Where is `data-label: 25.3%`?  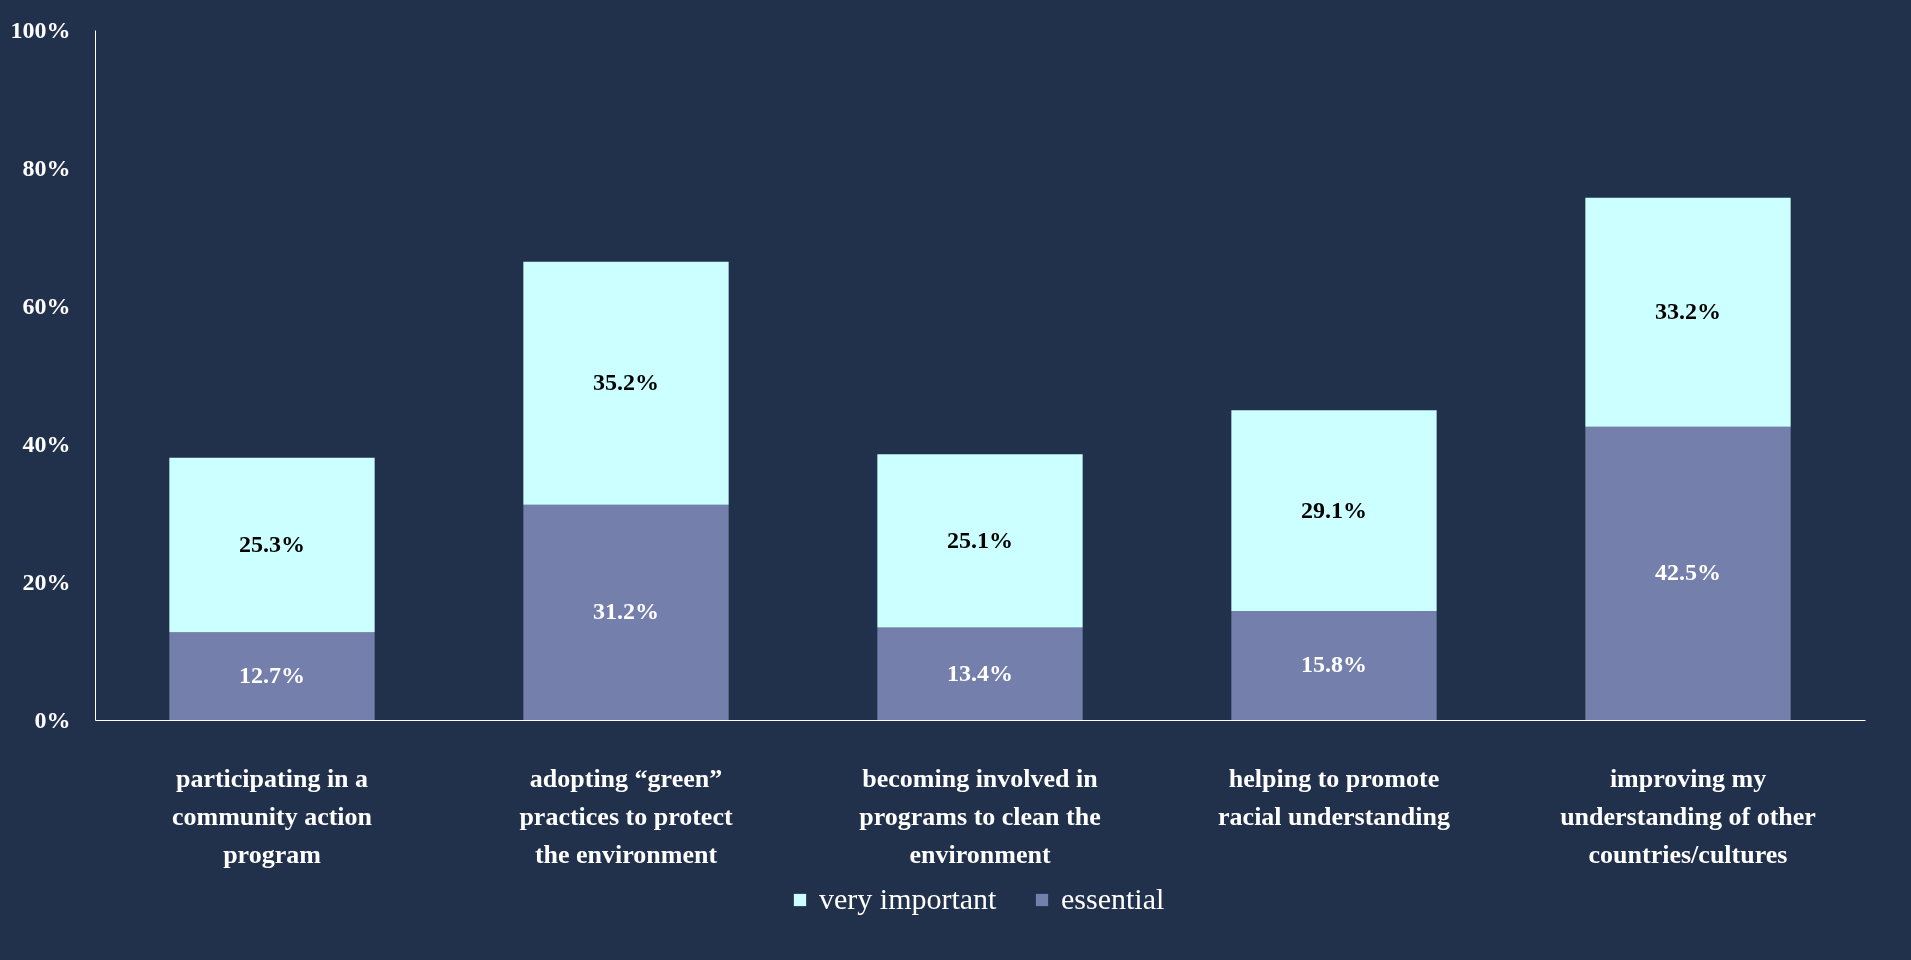 data-label: 25.3% is located at coordinates (272, 544).